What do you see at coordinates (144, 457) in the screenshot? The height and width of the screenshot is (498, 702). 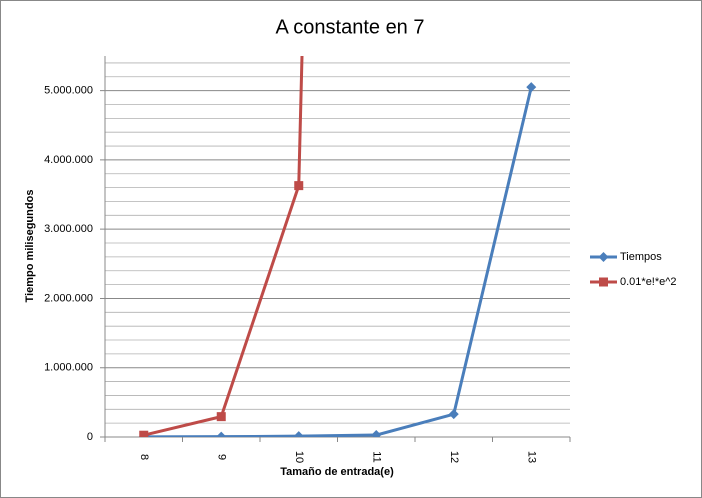 I see `x-tick-label: 8` at bounding box center [144, 457].